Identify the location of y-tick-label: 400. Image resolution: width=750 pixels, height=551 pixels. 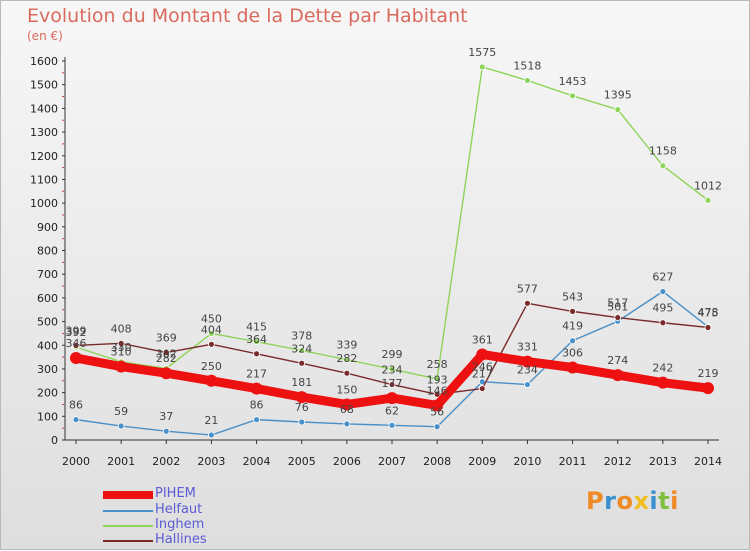
(47, 345).